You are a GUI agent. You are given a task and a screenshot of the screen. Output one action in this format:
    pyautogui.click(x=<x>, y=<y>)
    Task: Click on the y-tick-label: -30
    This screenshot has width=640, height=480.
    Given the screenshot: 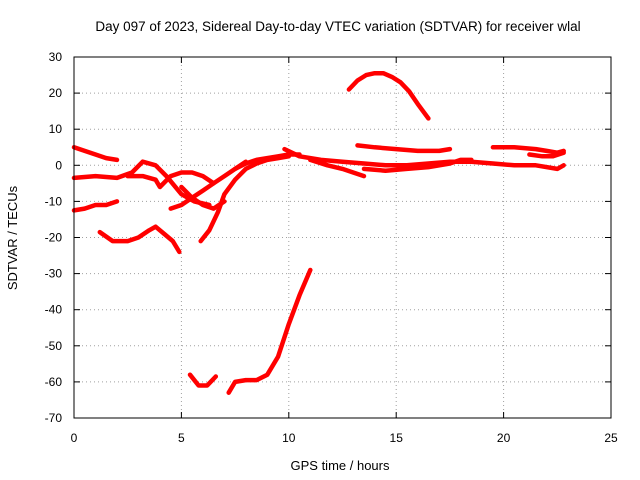 What is the action you would take?
    pyautogui.click(x=54, y=274)
    